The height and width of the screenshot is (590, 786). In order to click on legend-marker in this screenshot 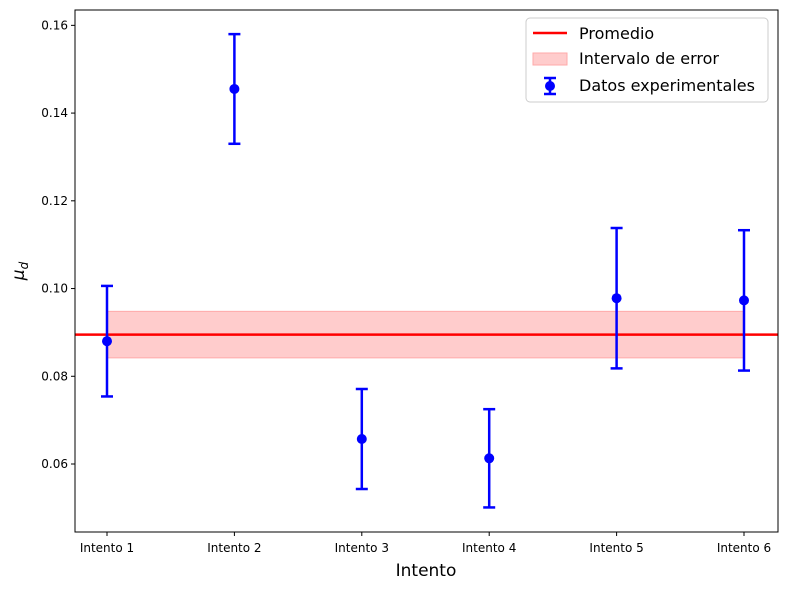, I will do `click(550, 86)`.